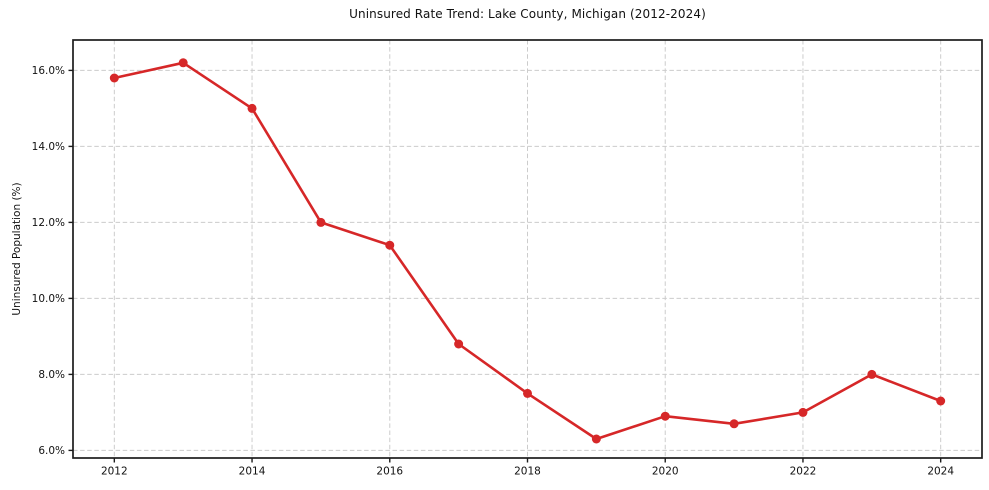  I want to click on x-tick-label: 2018, so click(527, 472).